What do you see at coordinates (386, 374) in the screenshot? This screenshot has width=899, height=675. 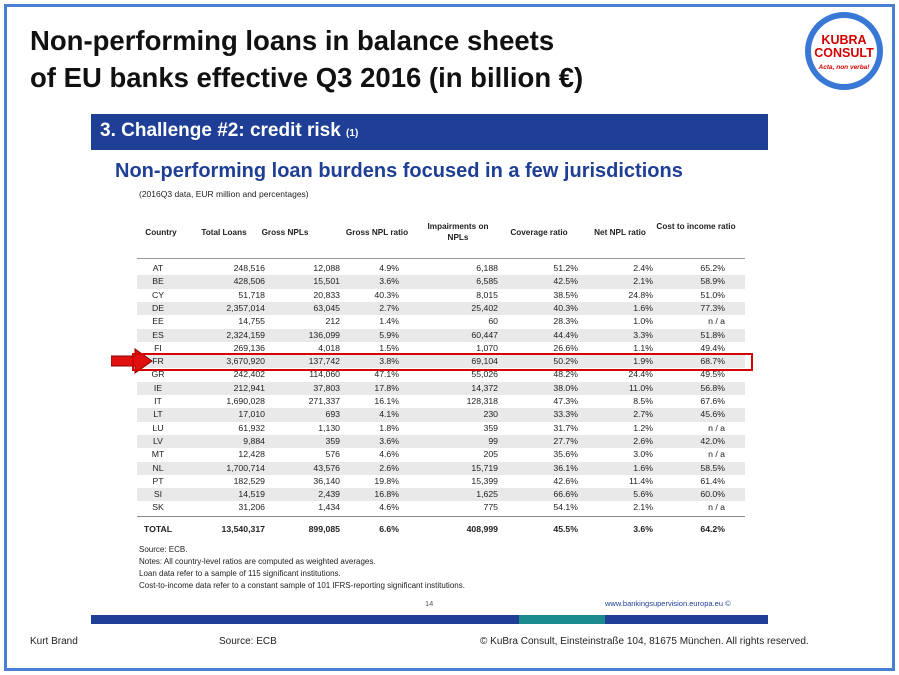 I see `value-cell: 47.1%` at bounding box center [386, 374].